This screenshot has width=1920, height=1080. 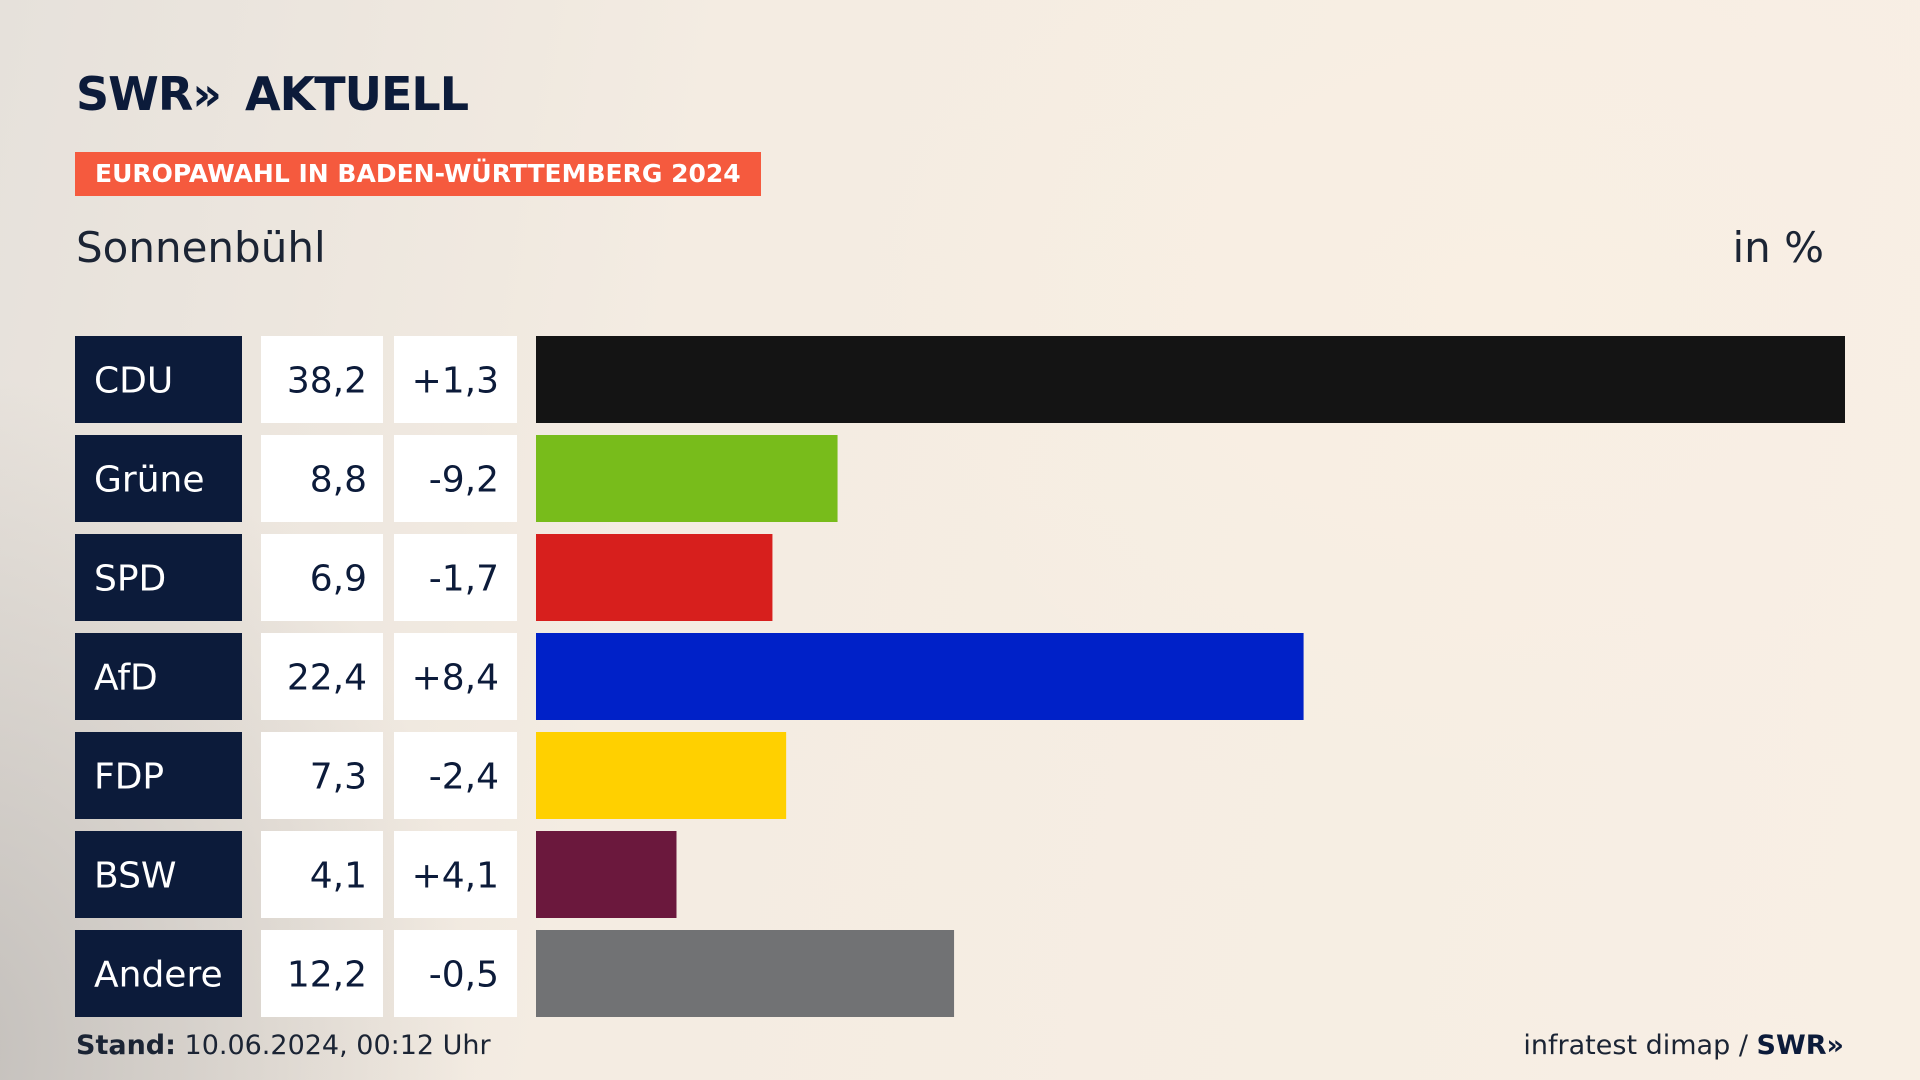 I want to click on source-credit: infratest dimap / SWR», so click(x=1683, y=1045).